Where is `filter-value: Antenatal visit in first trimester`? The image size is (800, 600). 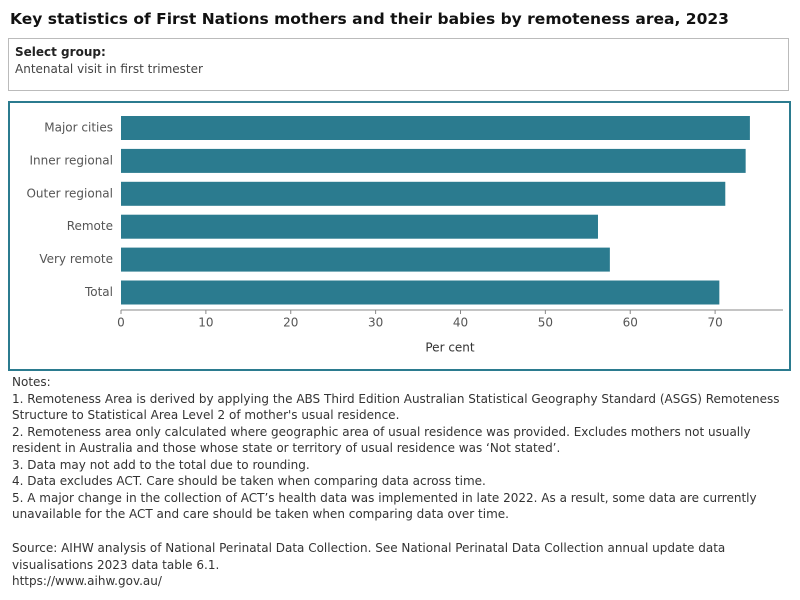
filter-value: Antenatal visit in first trimester is located at coordinates (109, 69).